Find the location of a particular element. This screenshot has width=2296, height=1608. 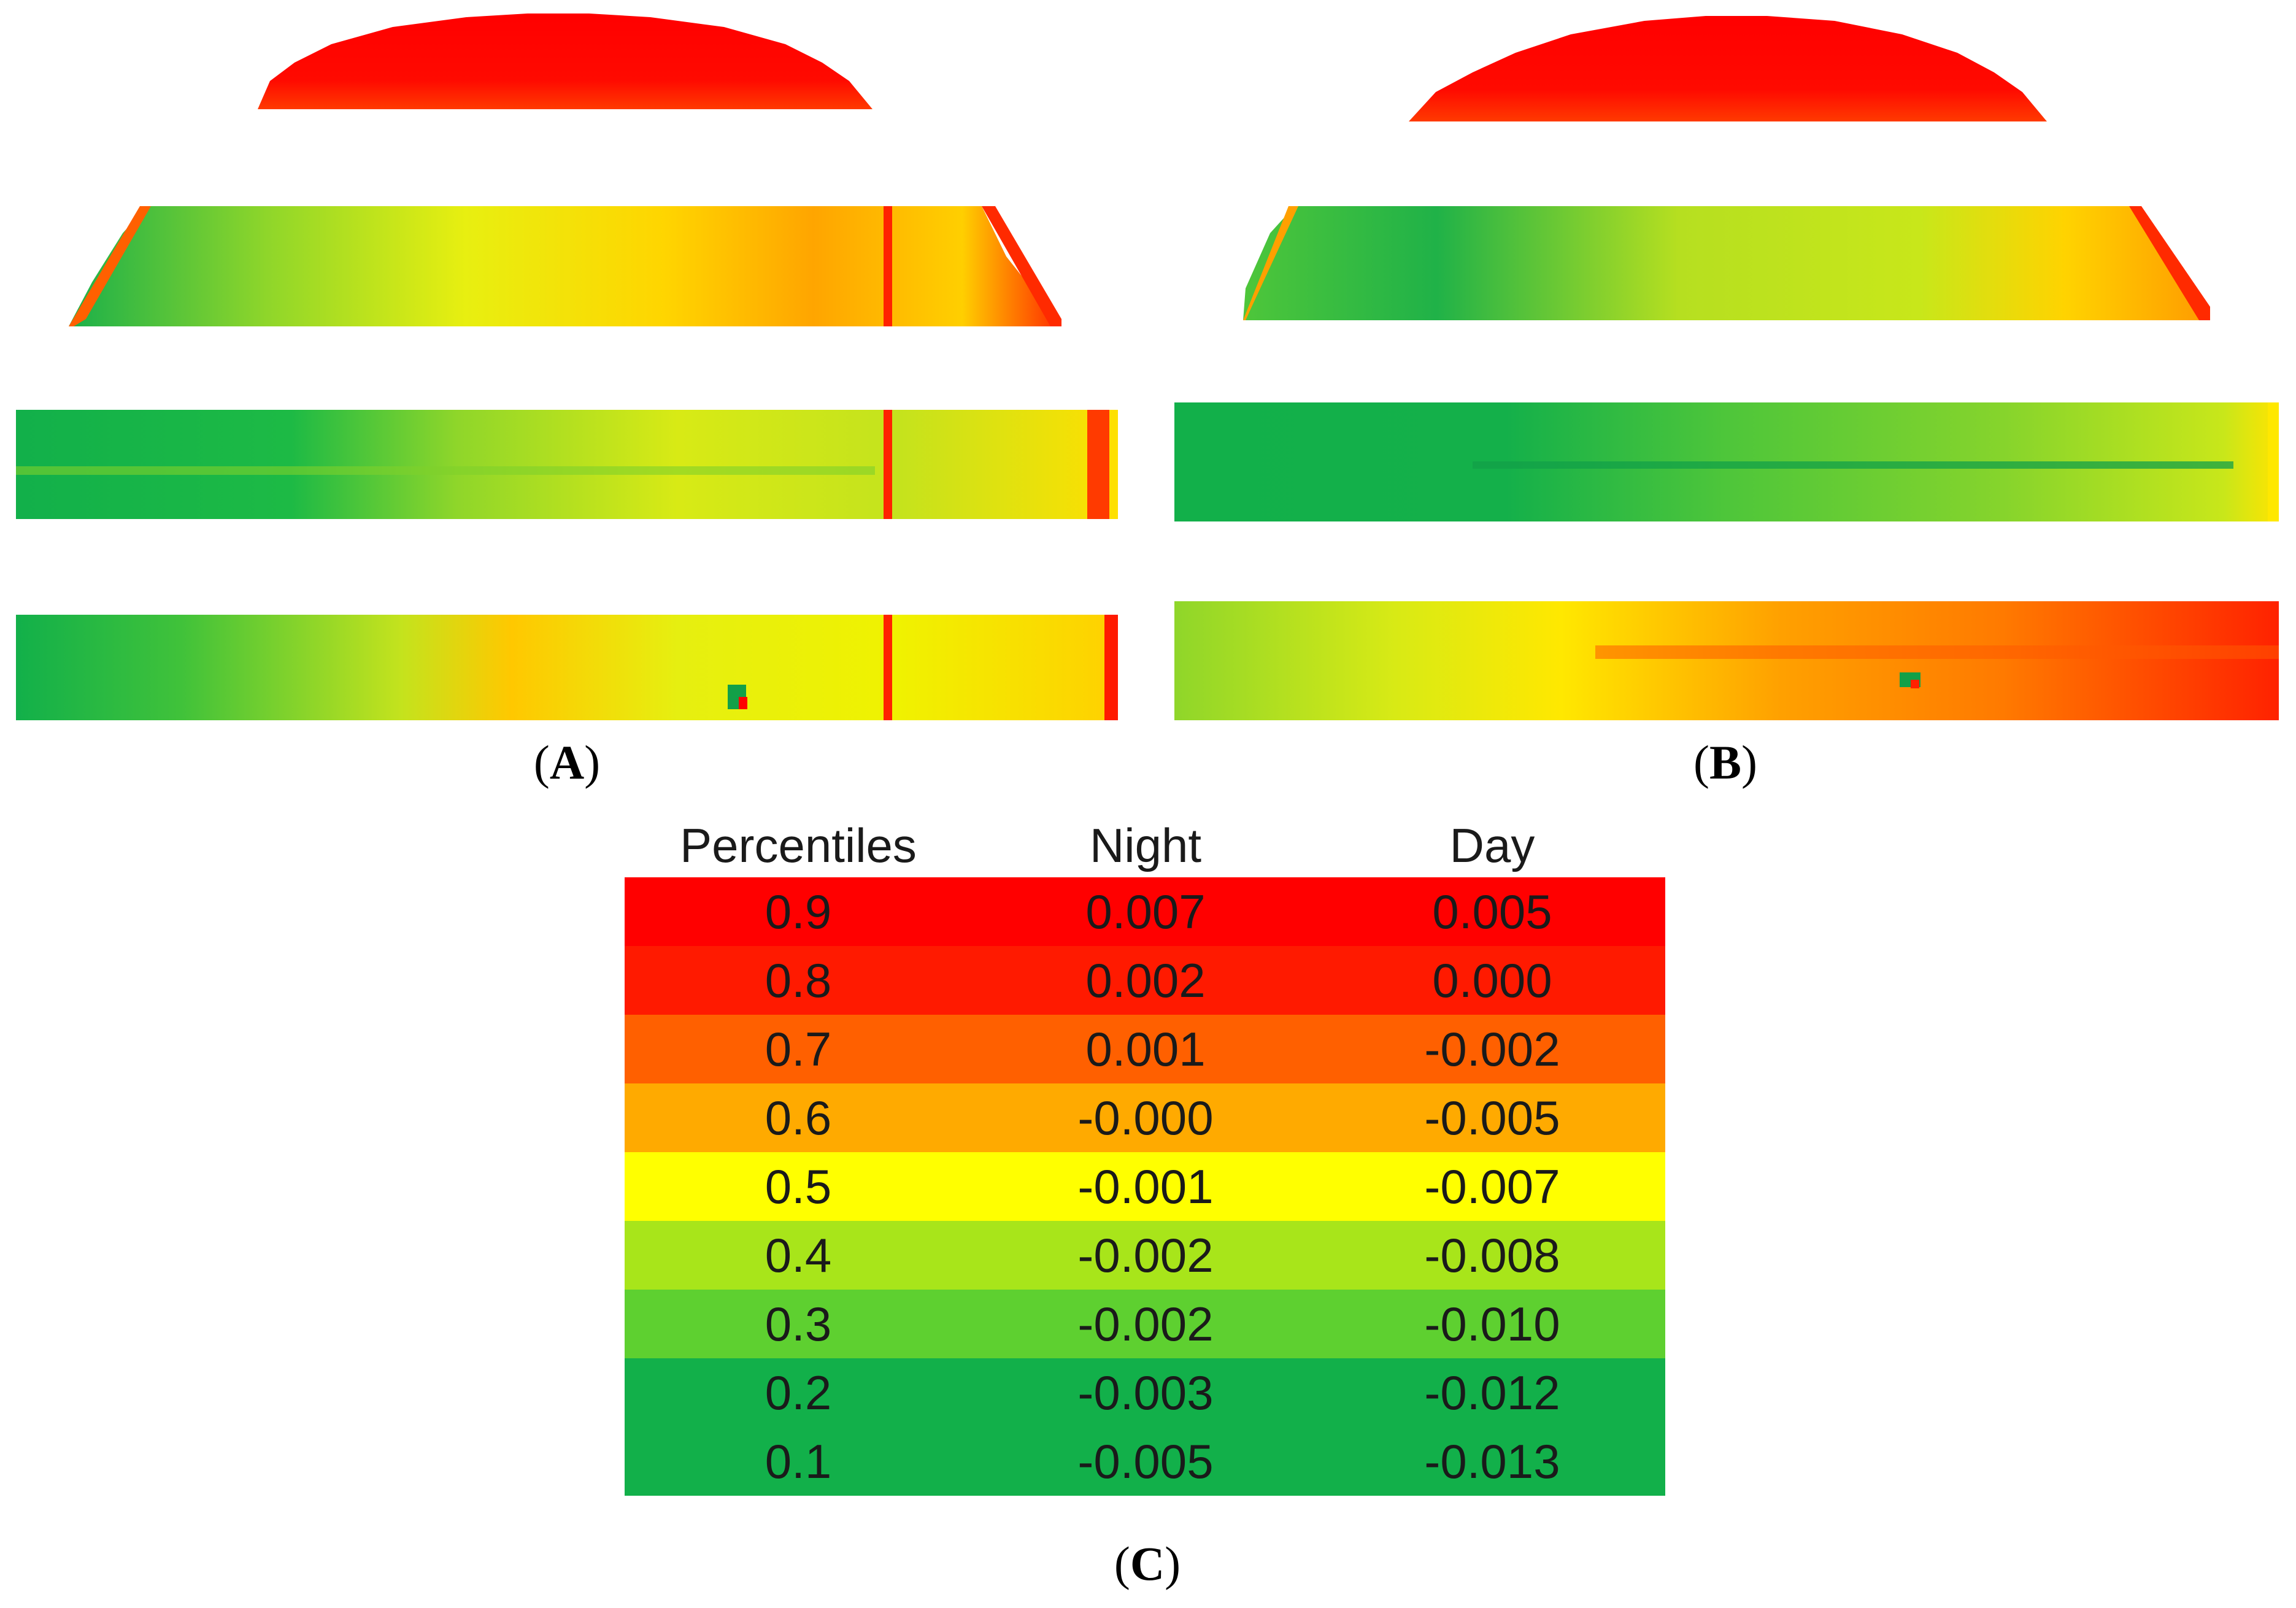

legend-row: 0.1 -0.005 -0.013 is located at coordinates (1145, 1461).